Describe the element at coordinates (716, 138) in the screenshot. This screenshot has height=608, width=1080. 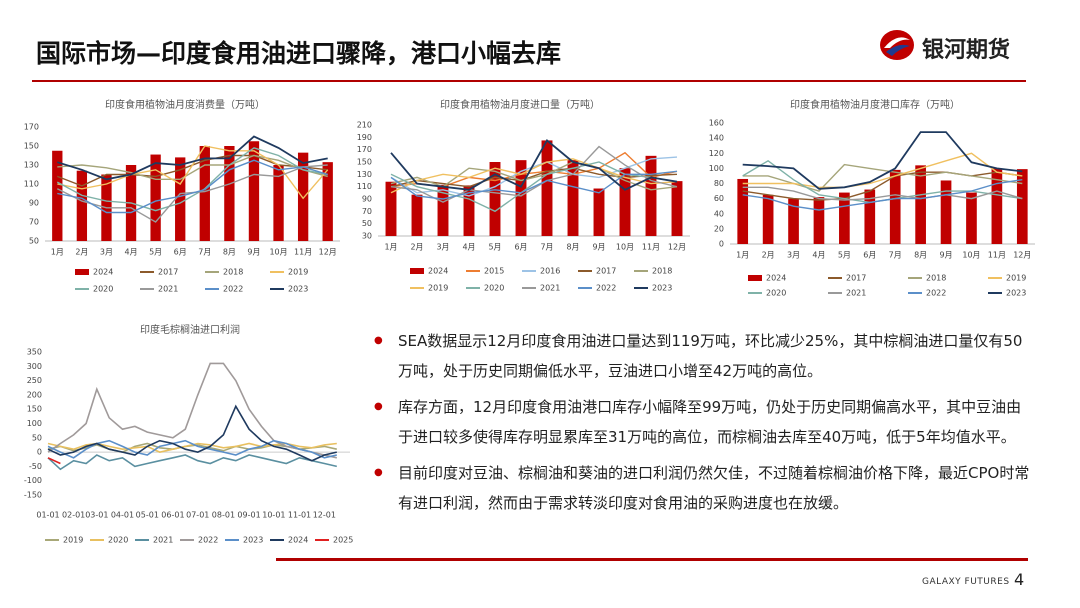
I see `y-tick-label: 140` at that location.